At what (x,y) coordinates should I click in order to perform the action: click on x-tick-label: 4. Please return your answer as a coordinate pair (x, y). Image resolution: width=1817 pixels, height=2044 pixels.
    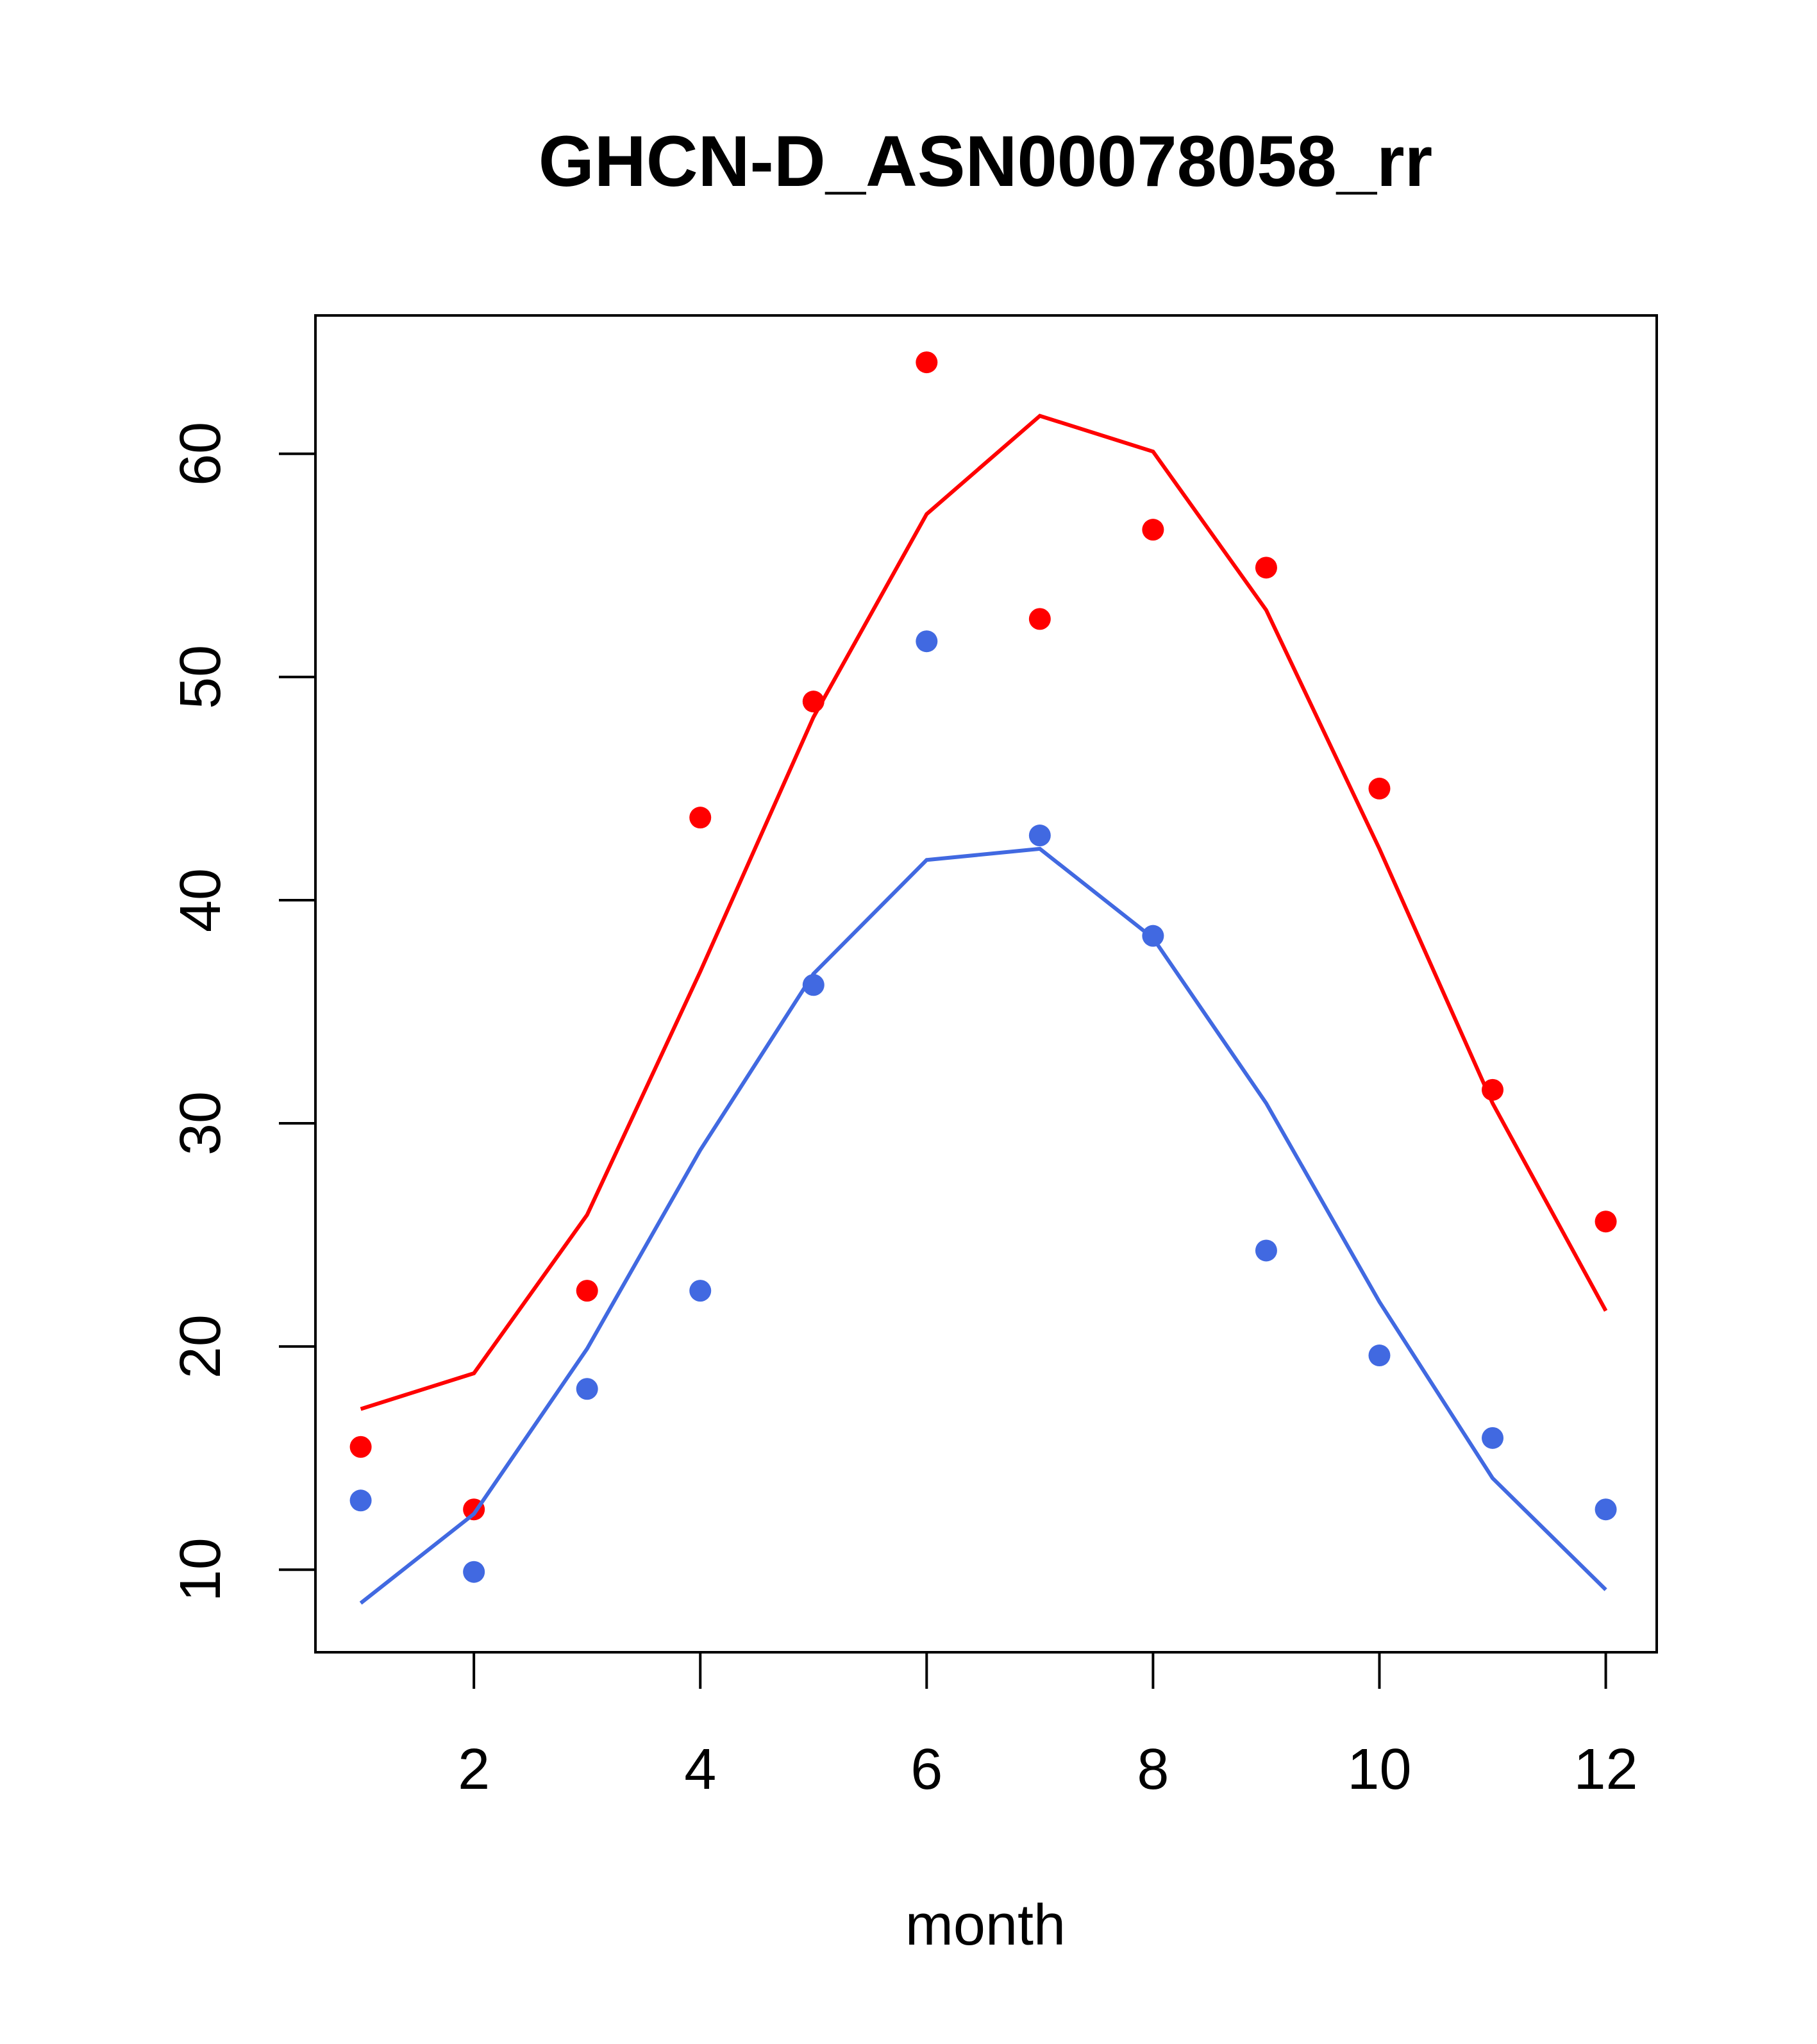
    Looking at the image, I should click on (700, 1770).